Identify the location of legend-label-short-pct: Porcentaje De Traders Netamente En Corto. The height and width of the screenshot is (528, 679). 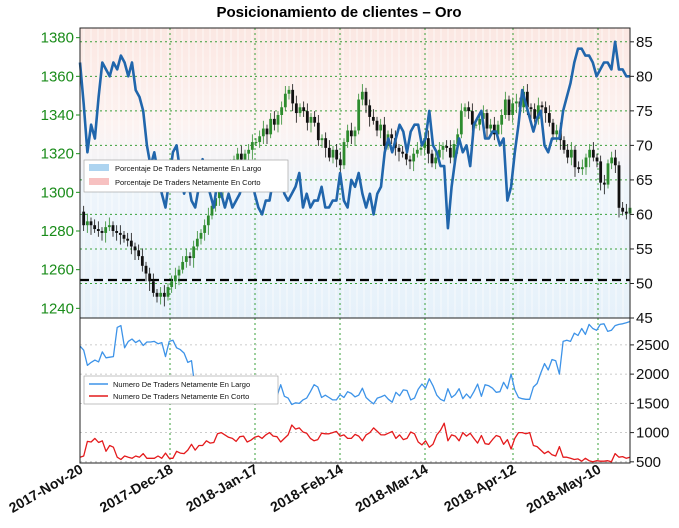
(188, 182).